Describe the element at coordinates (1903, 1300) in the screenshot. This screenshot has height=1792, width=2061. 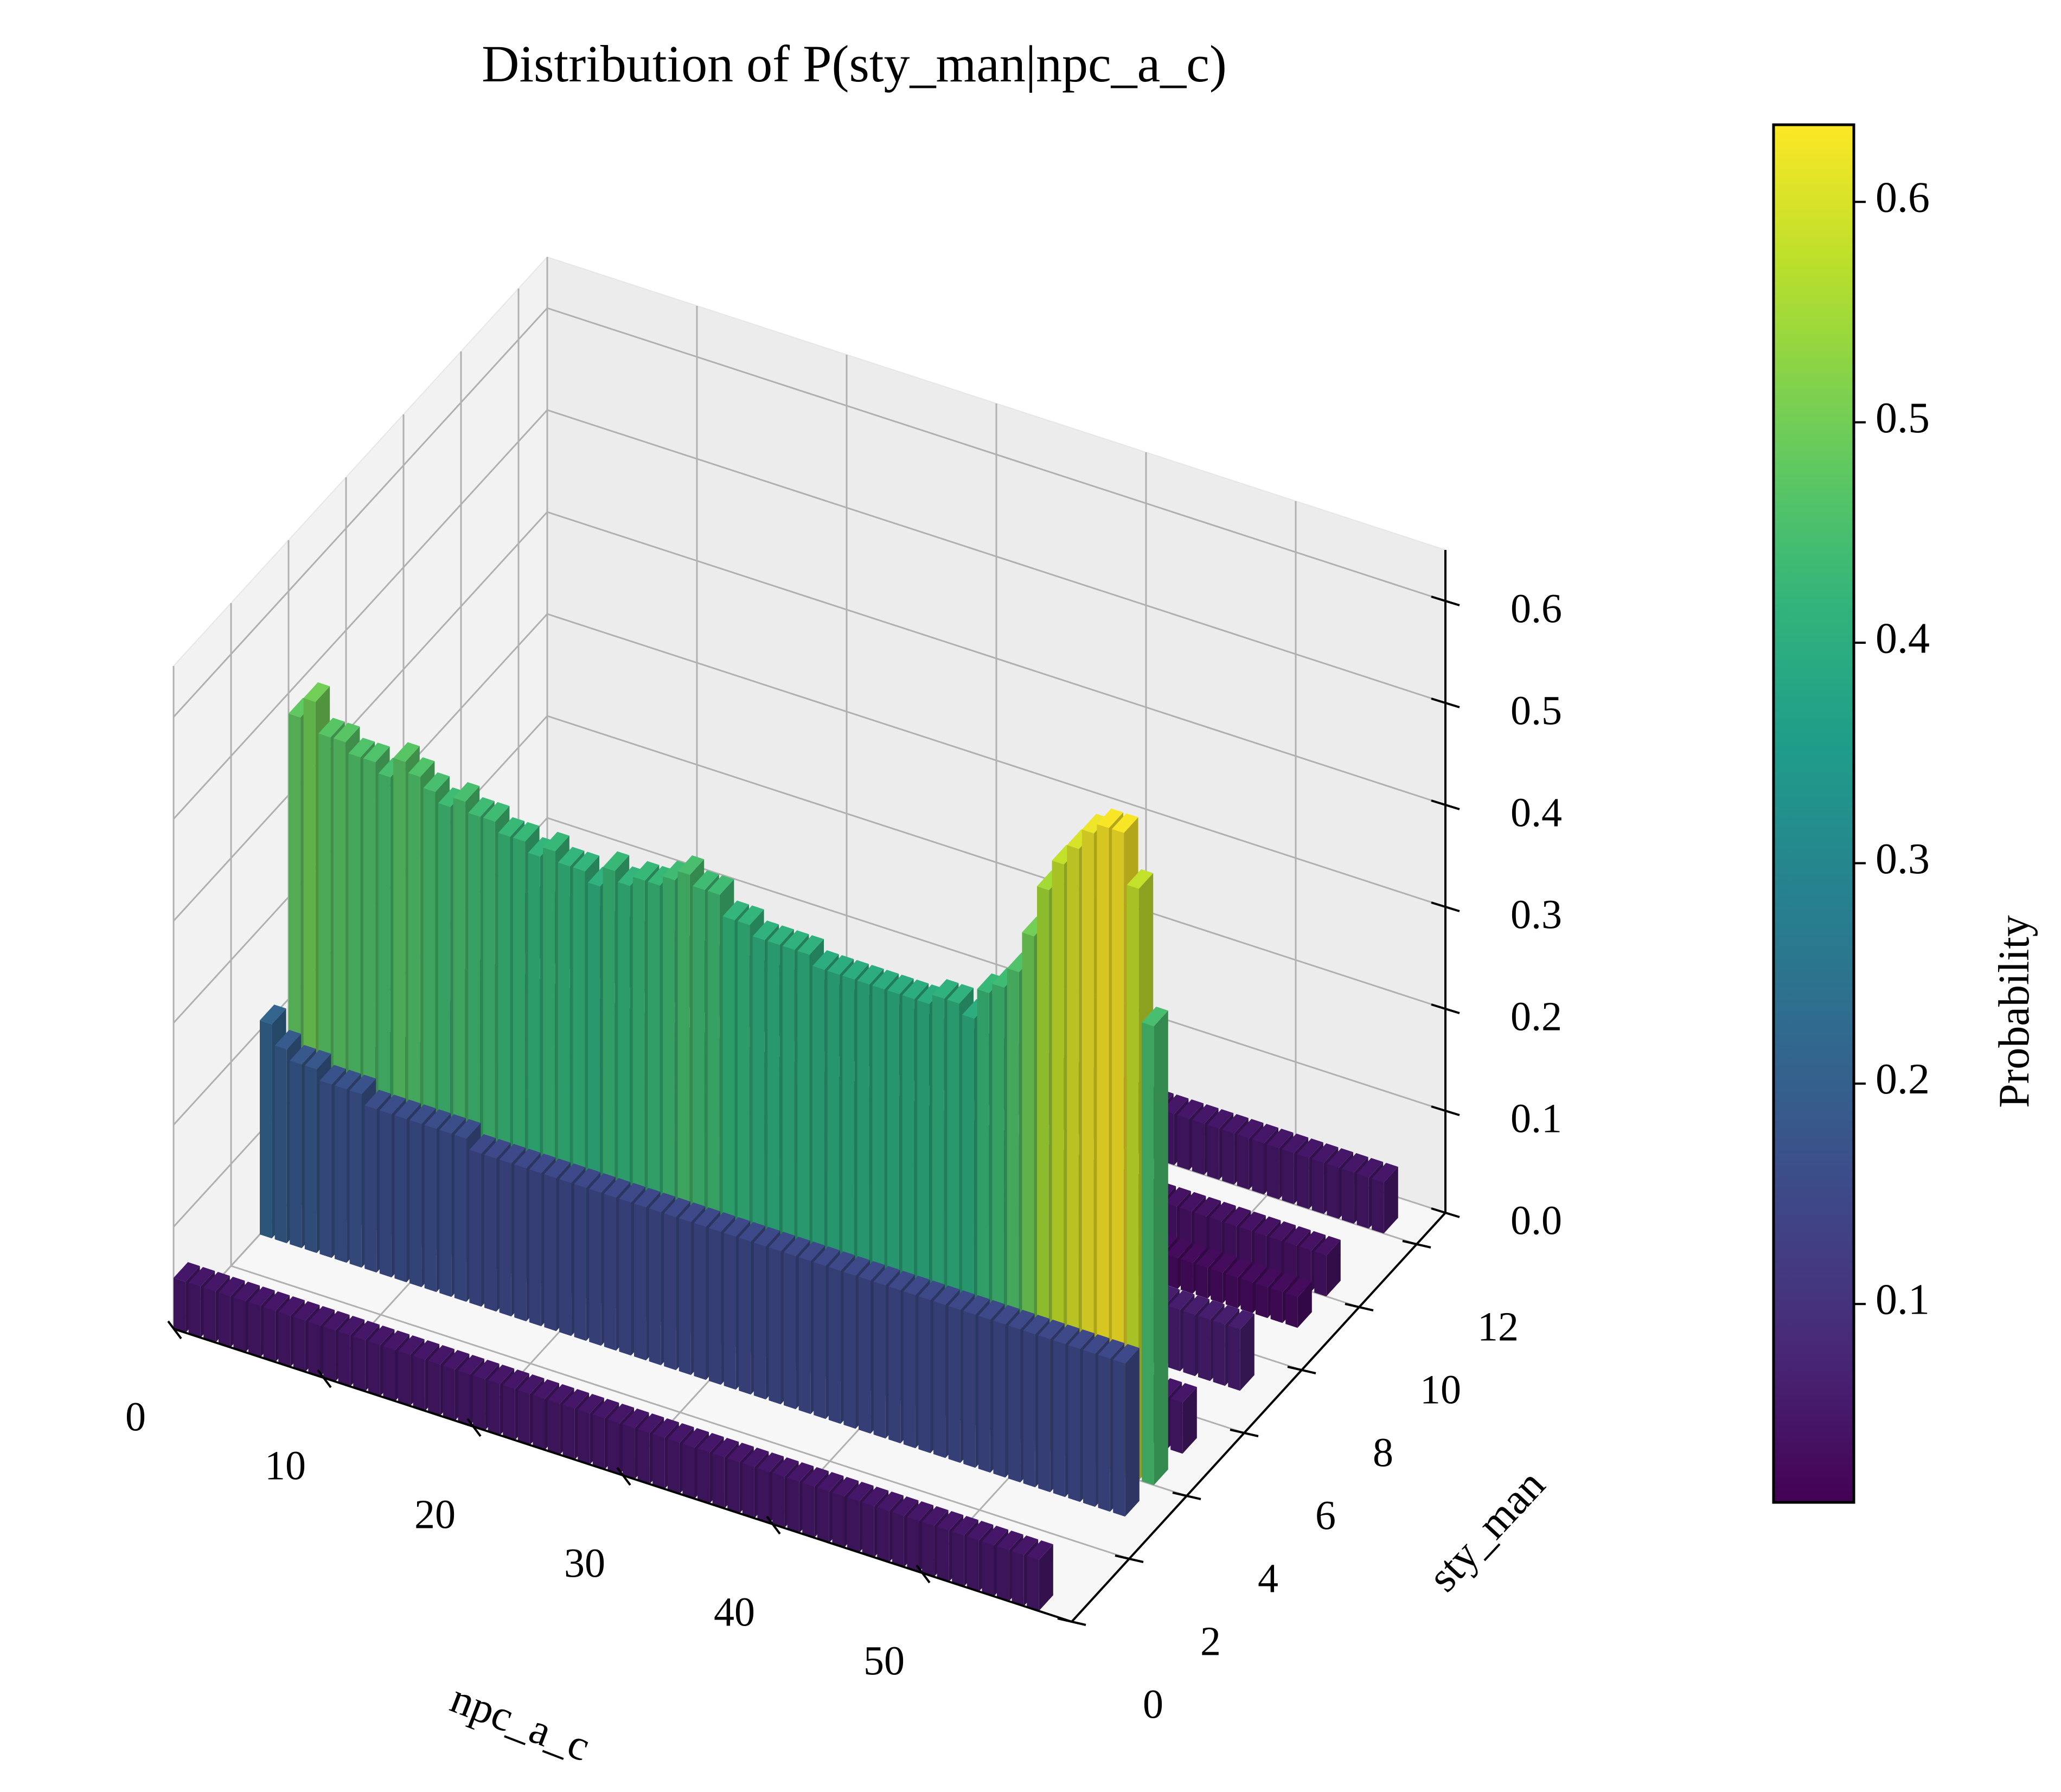
I see `colorbar-tick-label: 0.1` at that location.